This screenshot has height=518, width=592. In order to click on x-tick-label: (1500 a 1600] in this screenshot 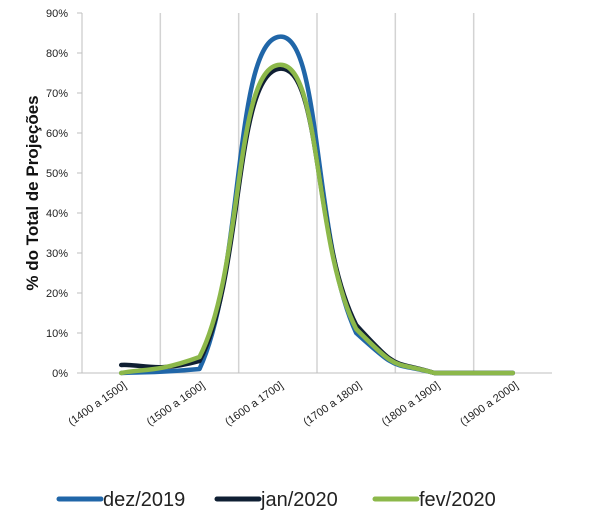, I will do `click(176, 404)`.